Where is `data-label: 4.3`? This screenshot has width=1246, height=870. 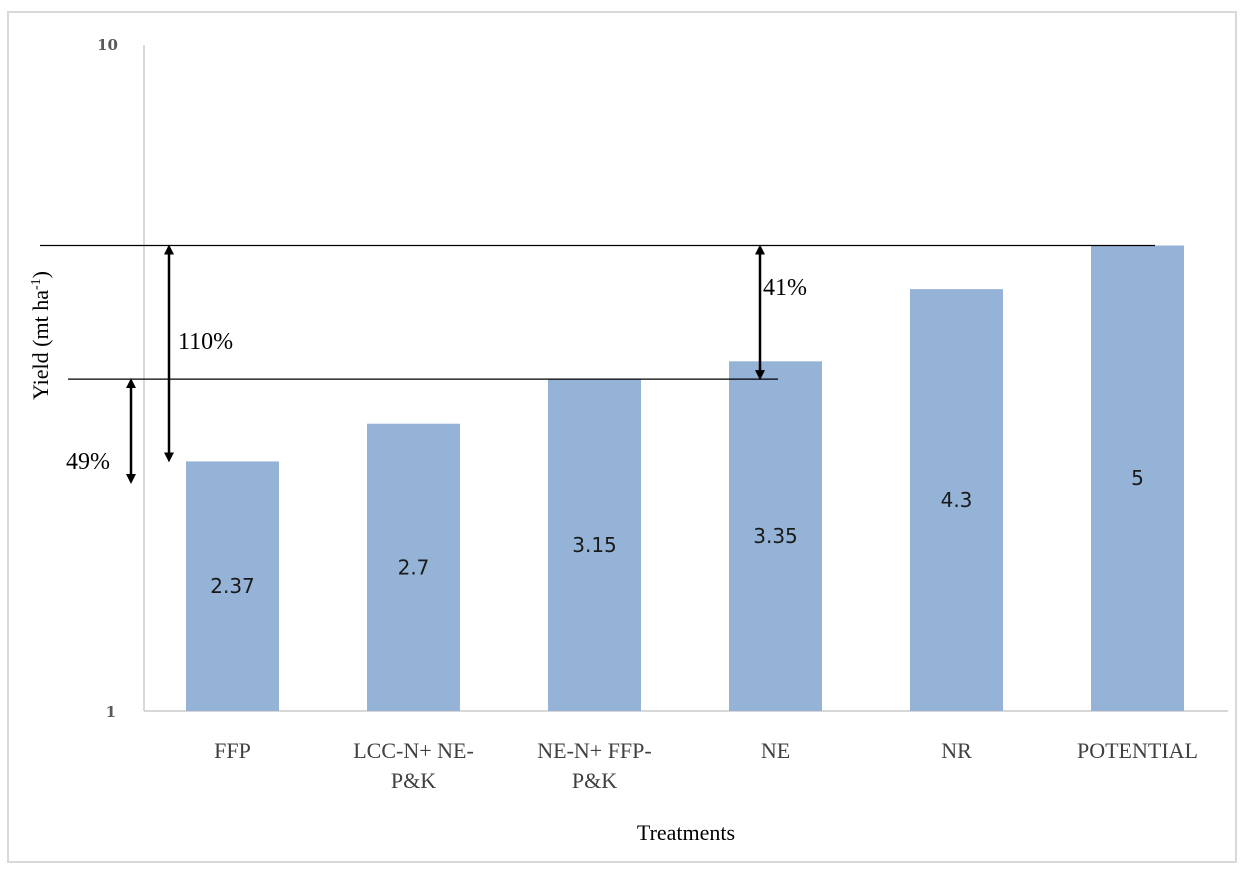
data-label: 4.3 is located at coordinates (957, 500).